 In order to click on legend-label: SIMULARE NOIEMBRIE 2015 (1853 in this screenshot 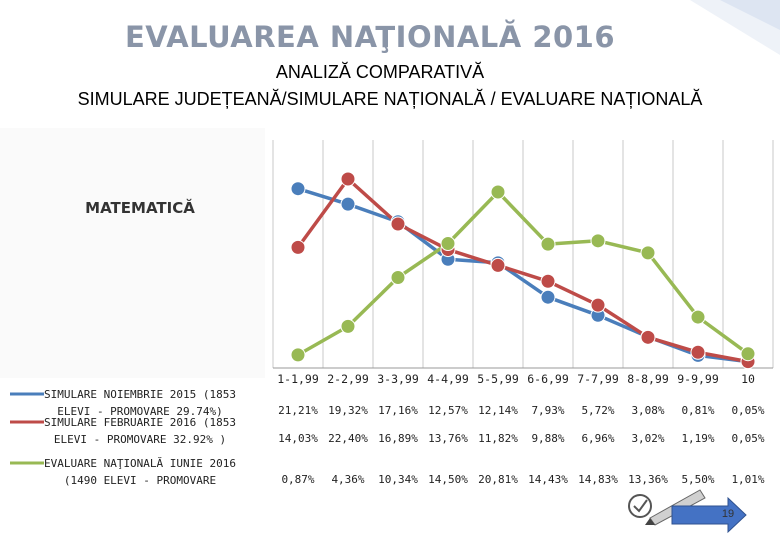, I will do `click(140, 394)`.